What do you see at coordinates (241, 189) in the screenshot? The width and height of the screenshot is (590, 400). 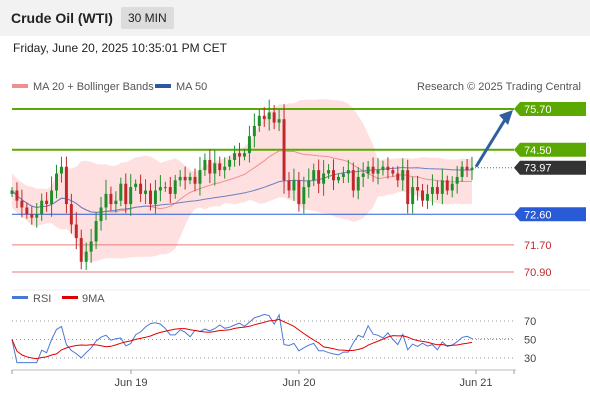 I see `ma50-line` at bounding box center [241, 189].